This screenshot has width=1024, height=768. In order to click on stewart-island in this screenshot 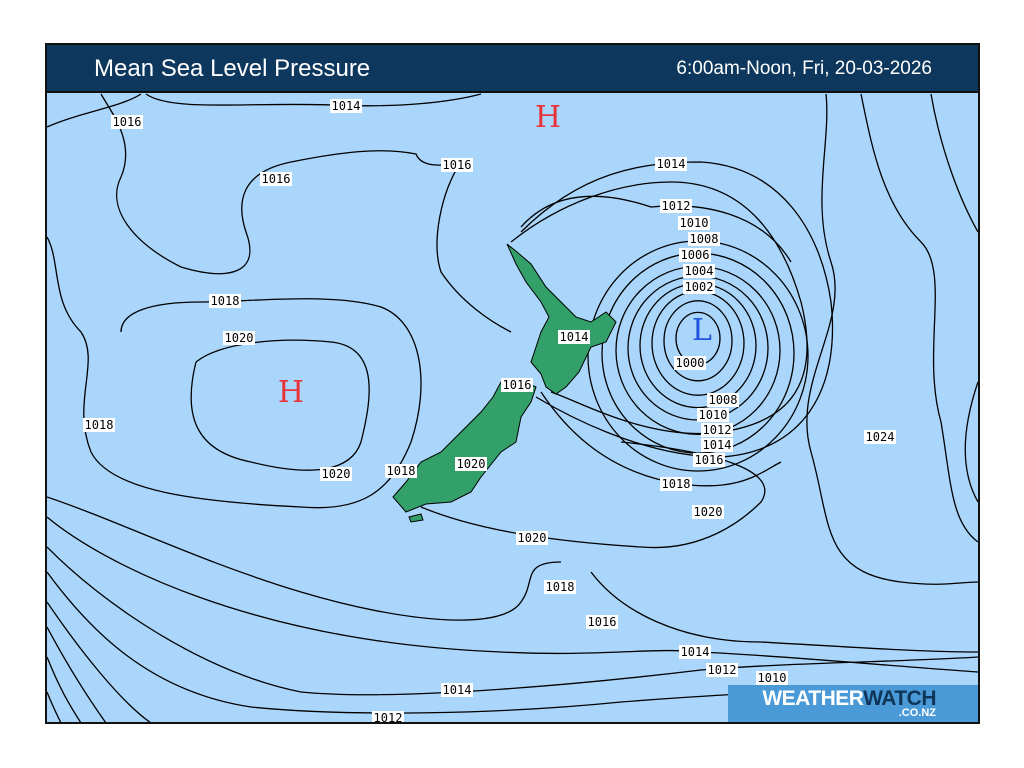, I will do `click(416, 518)`.